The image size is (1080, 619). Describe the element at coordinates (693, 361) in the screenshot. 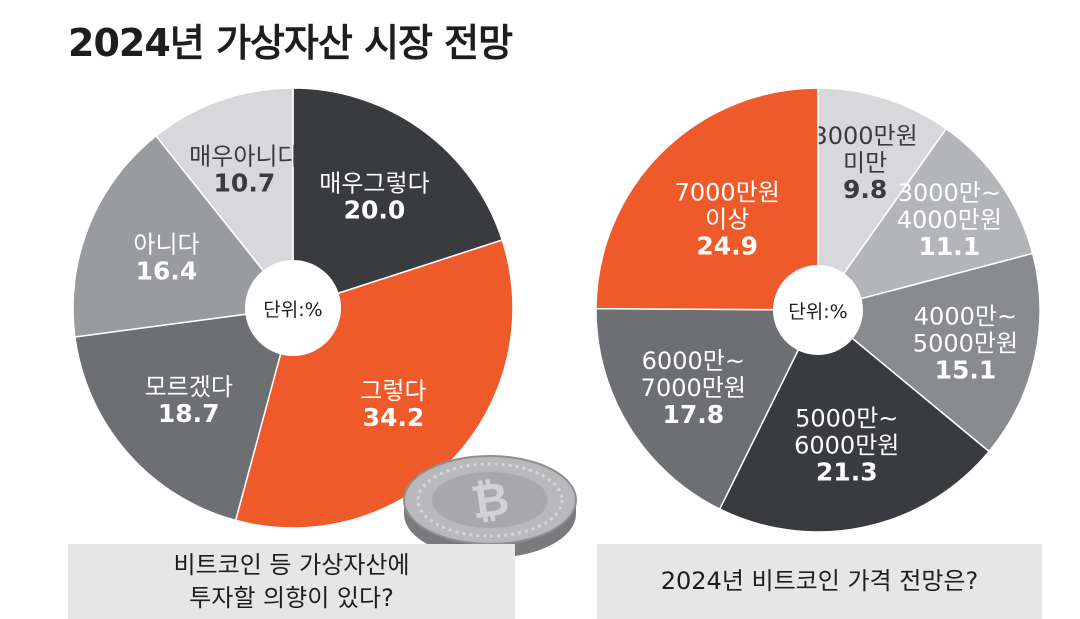

I see `slice-label: 6000만~` at that location.